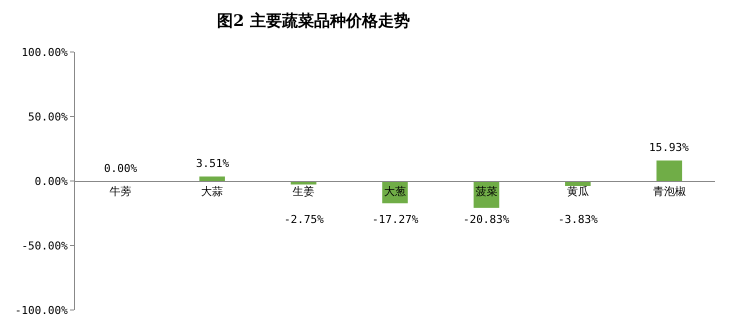  What do you see at coordinates (48, 117) in the screenshot?
I see `y-tick-label: 50.00%` at bounding box center [48, 117].